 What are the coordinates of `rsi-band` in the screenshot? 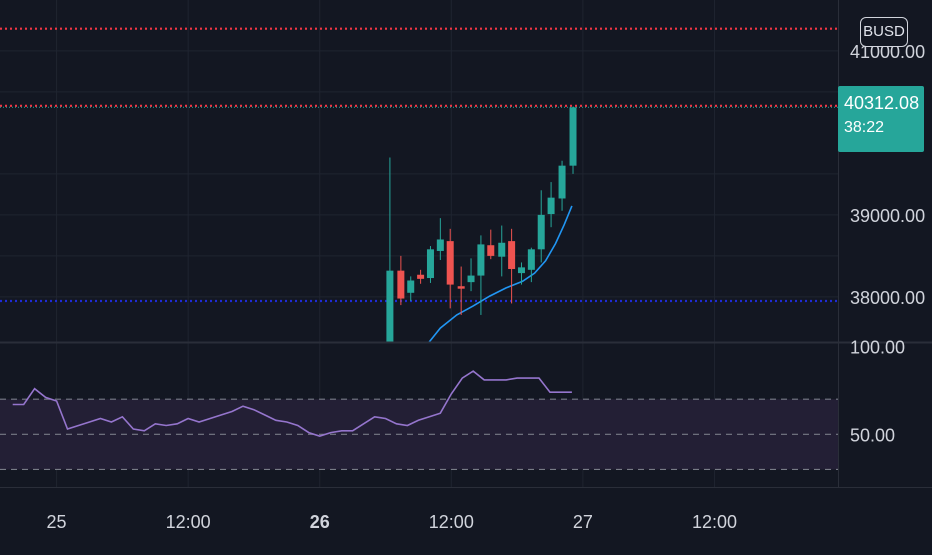 It's located at (419, 434).